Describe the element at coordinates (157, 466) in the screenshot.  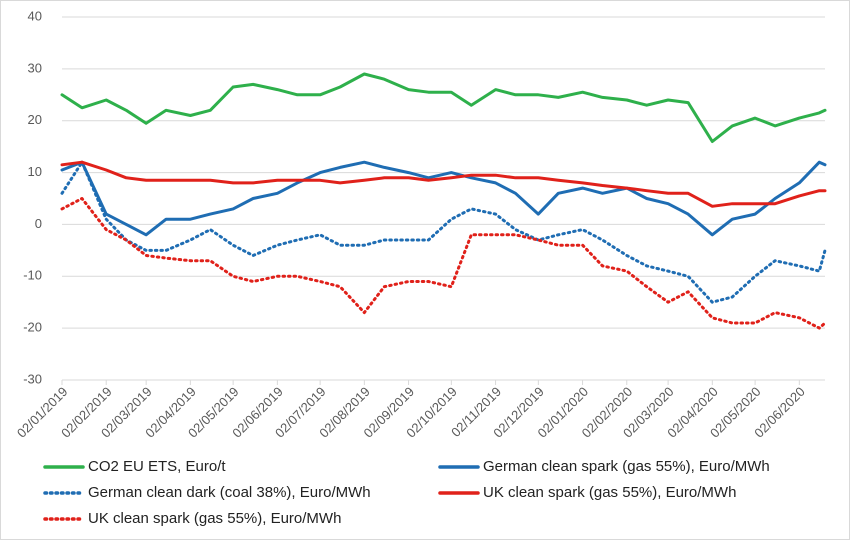
I see `legend-label: CO2 EU ETS, Euro/t` at that location.